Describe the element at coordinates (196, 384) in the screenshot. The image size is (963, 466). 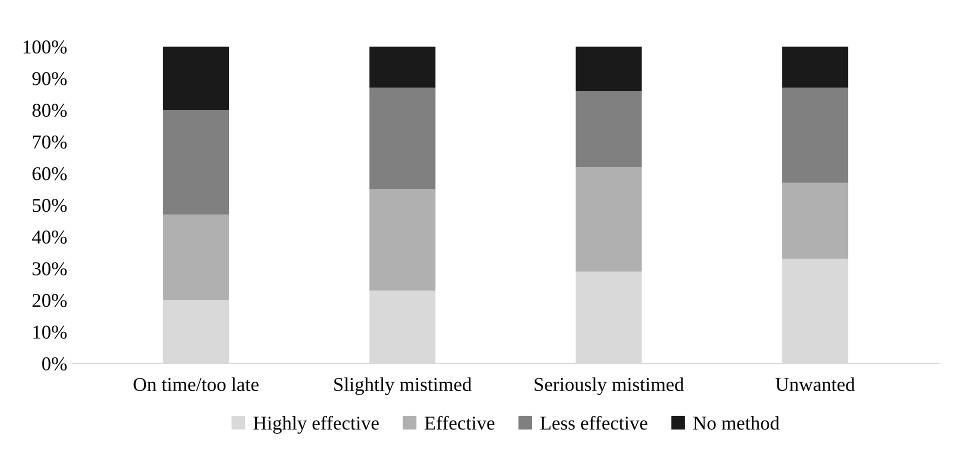
I see `x-tick-label: On time/too late` at that location.